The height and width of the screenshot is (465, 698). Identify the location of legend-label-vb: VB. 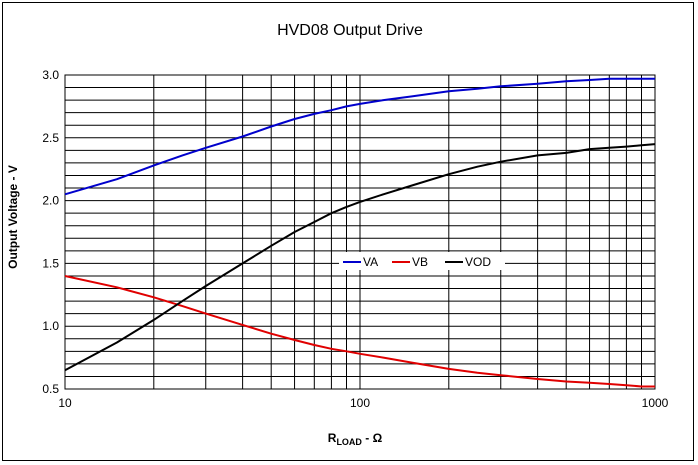
(420, 262).